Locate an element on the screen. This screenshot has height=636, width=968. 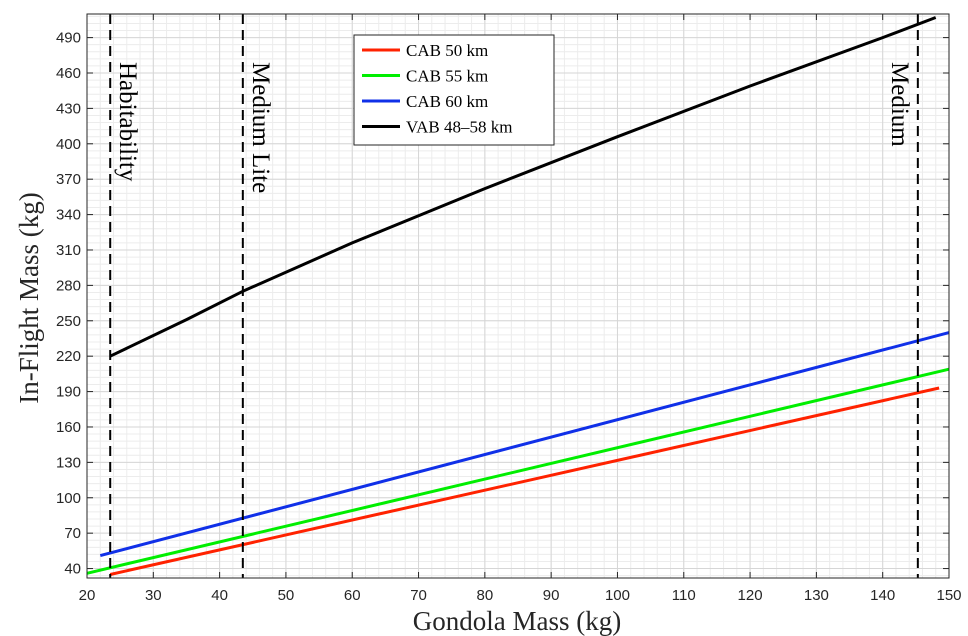
y-tick-label: 370 is located at coordinates (68, 179).